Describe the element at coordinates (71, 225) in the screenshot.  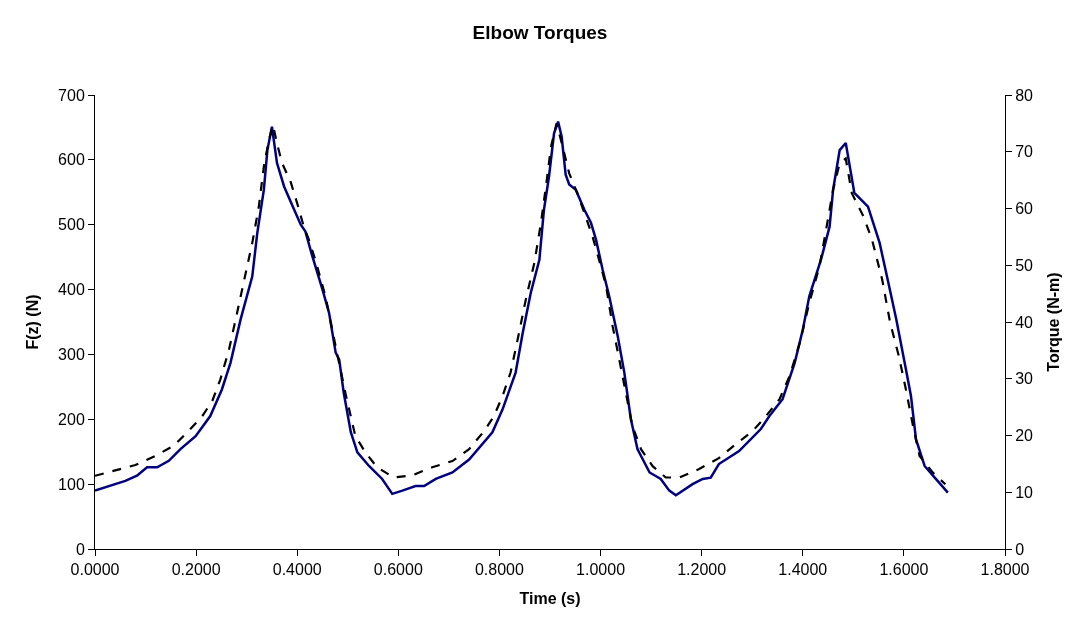
I see `y-tick-label: 500` at that location.